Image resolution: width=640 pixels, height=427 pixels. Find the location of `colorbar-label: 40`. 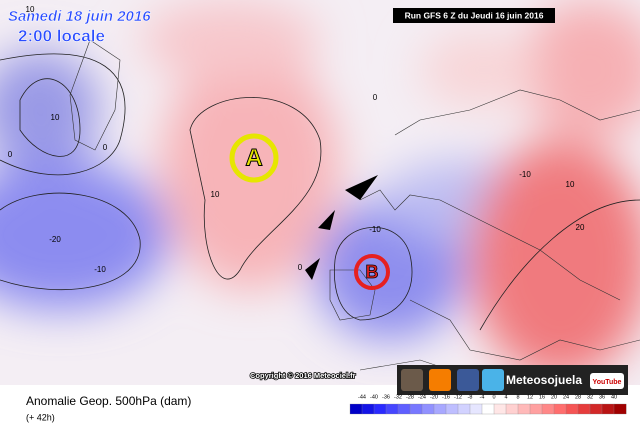

colorbar-label: 40 is located at coordinates (614, 397).